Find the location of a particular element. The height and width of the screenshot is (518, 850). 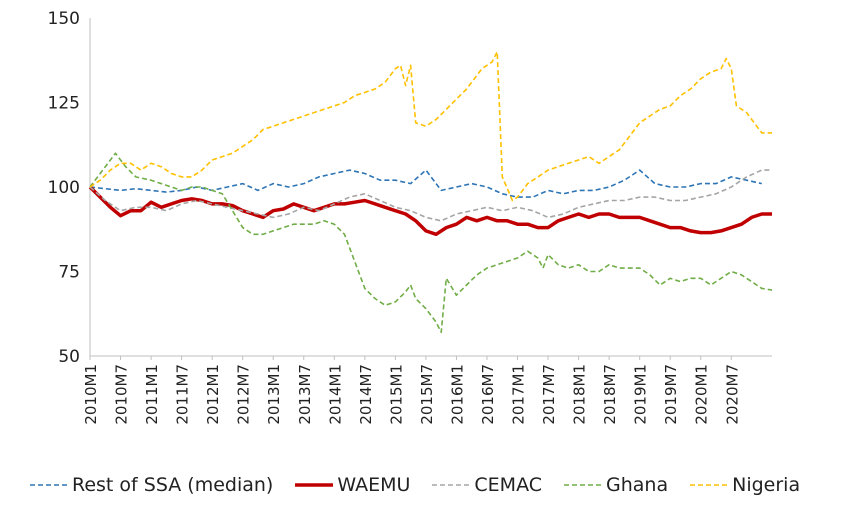

legend-item: Rest of SSA (median) is located at coordinates (151, 485).